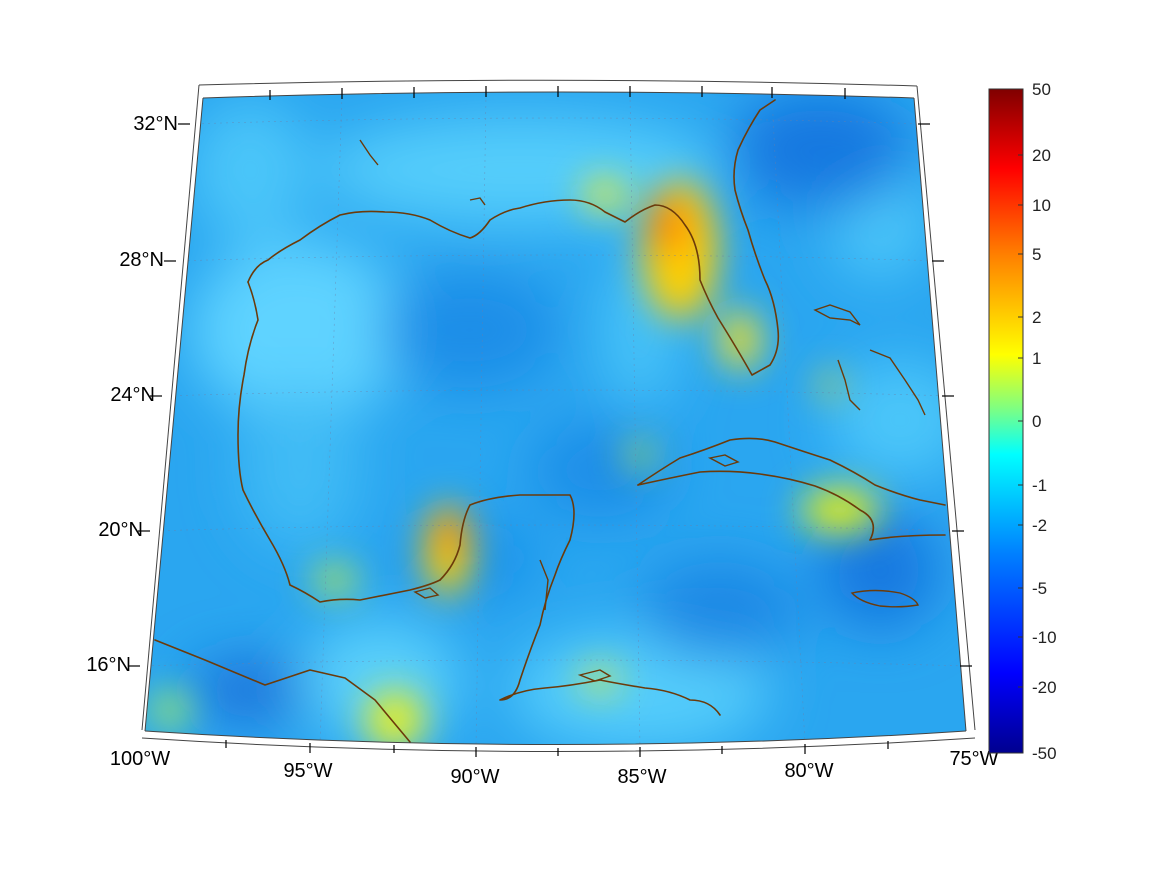  Describe the element at coordinates (141, 260) in the screenshot. I see `lat-label: 28°N` at that location.